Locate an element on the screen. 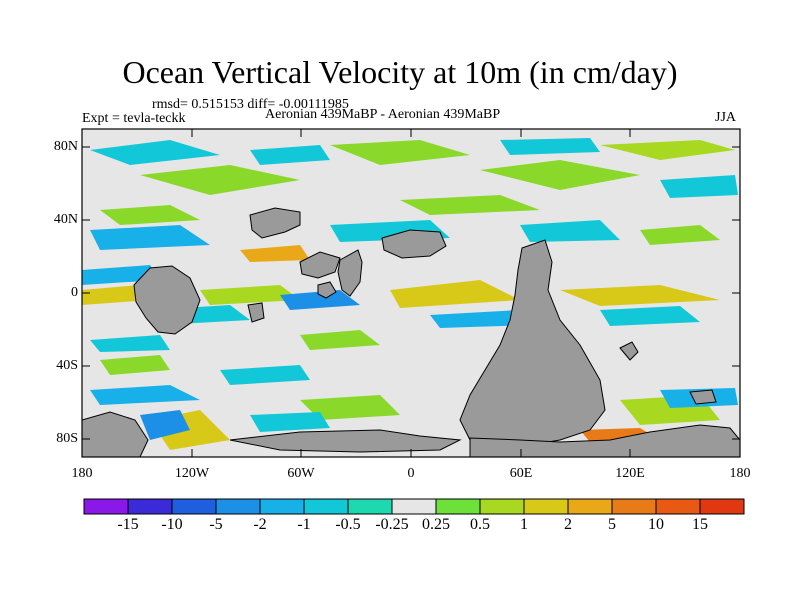 Image resolution: width=800 pixels, height=600 pixels. colorbar-label: -15 is located at coordinates (128, 524).